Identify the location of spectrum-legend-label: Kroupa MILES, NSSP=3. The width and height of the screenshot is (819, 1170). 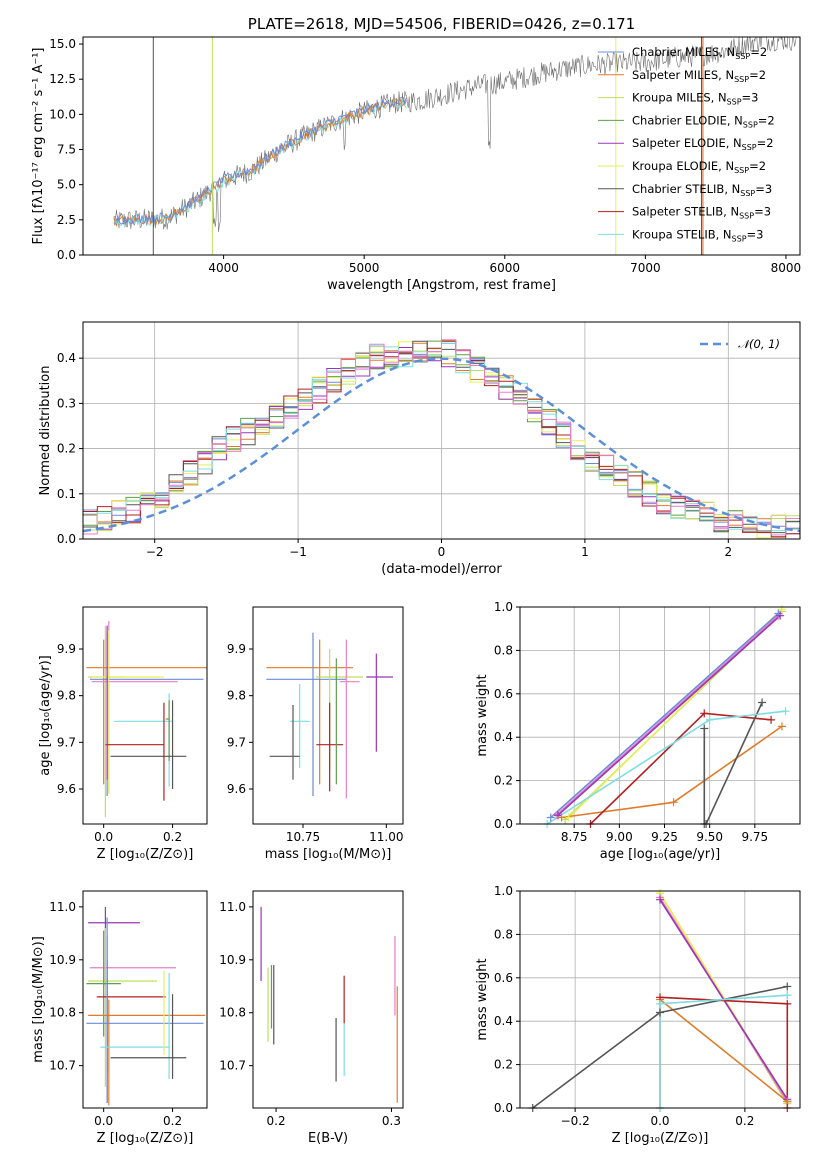
(695, 99).